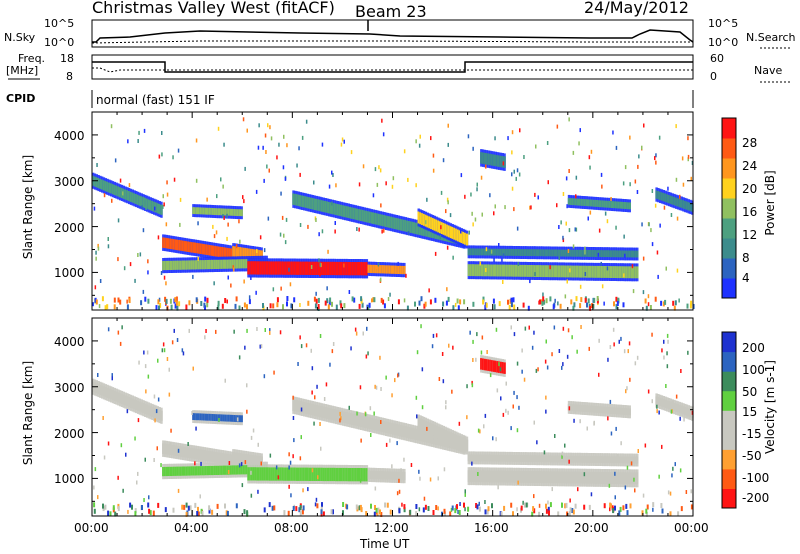  What do you see at coordinates (32, 58) in the screenshot?
I see `freq-label: Freq.` at bounding box center [32, 58].